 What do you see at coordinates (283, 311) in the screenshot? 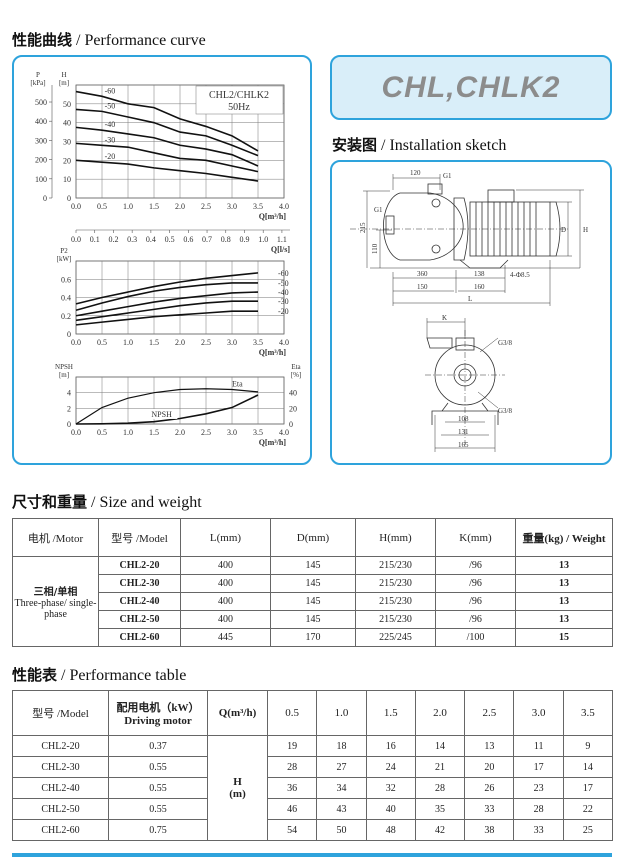
I see `series-label: -20` at bounding box center [283, 311].